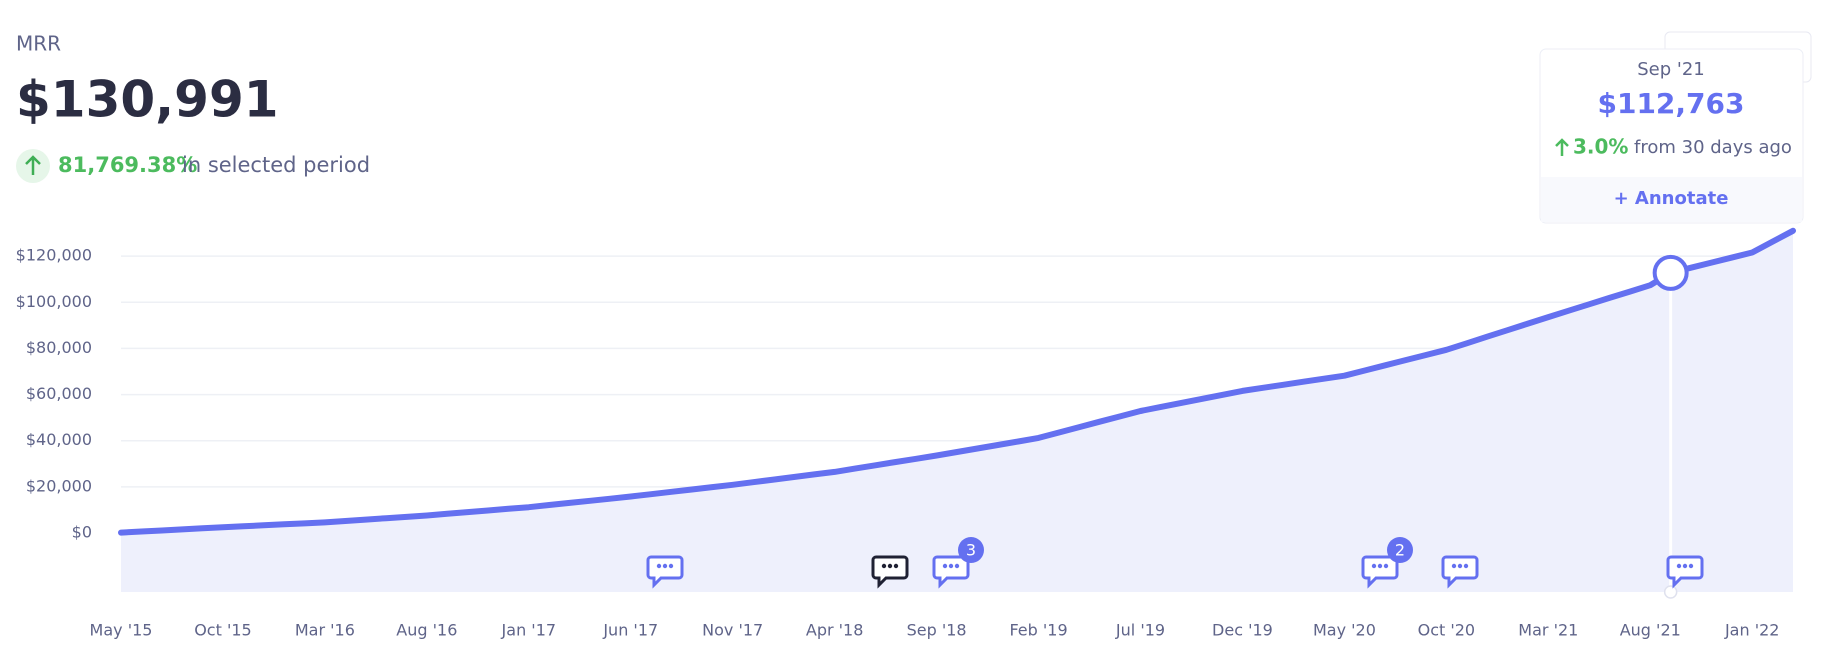  I want to click on tooltip-footer, so click(1671, 199).